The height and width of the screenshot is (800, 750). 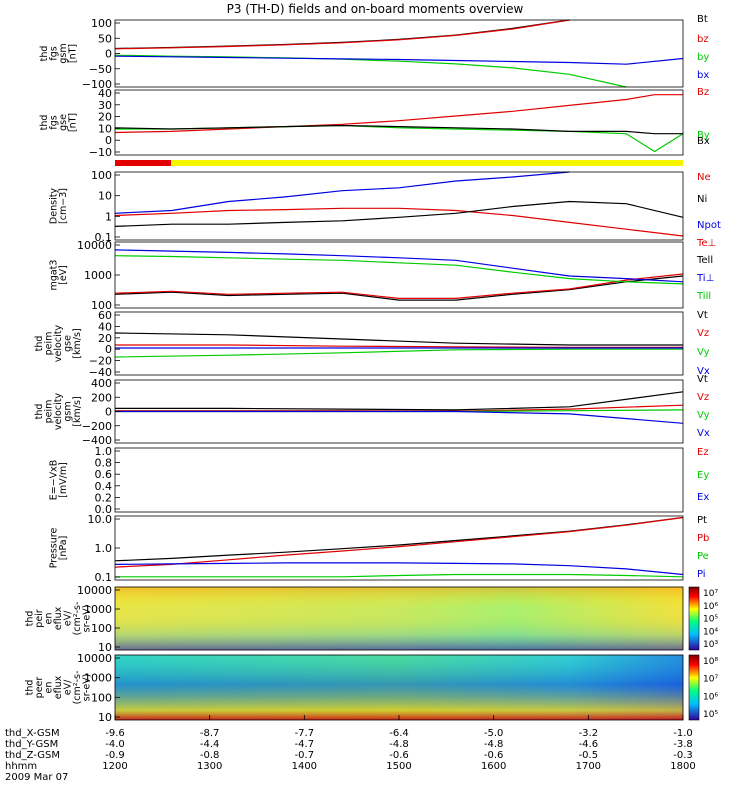 What do you see at coordinates (305, 744) in the screenshot?
I see `footer-value: -4.7` at bounding box center [305, 744].